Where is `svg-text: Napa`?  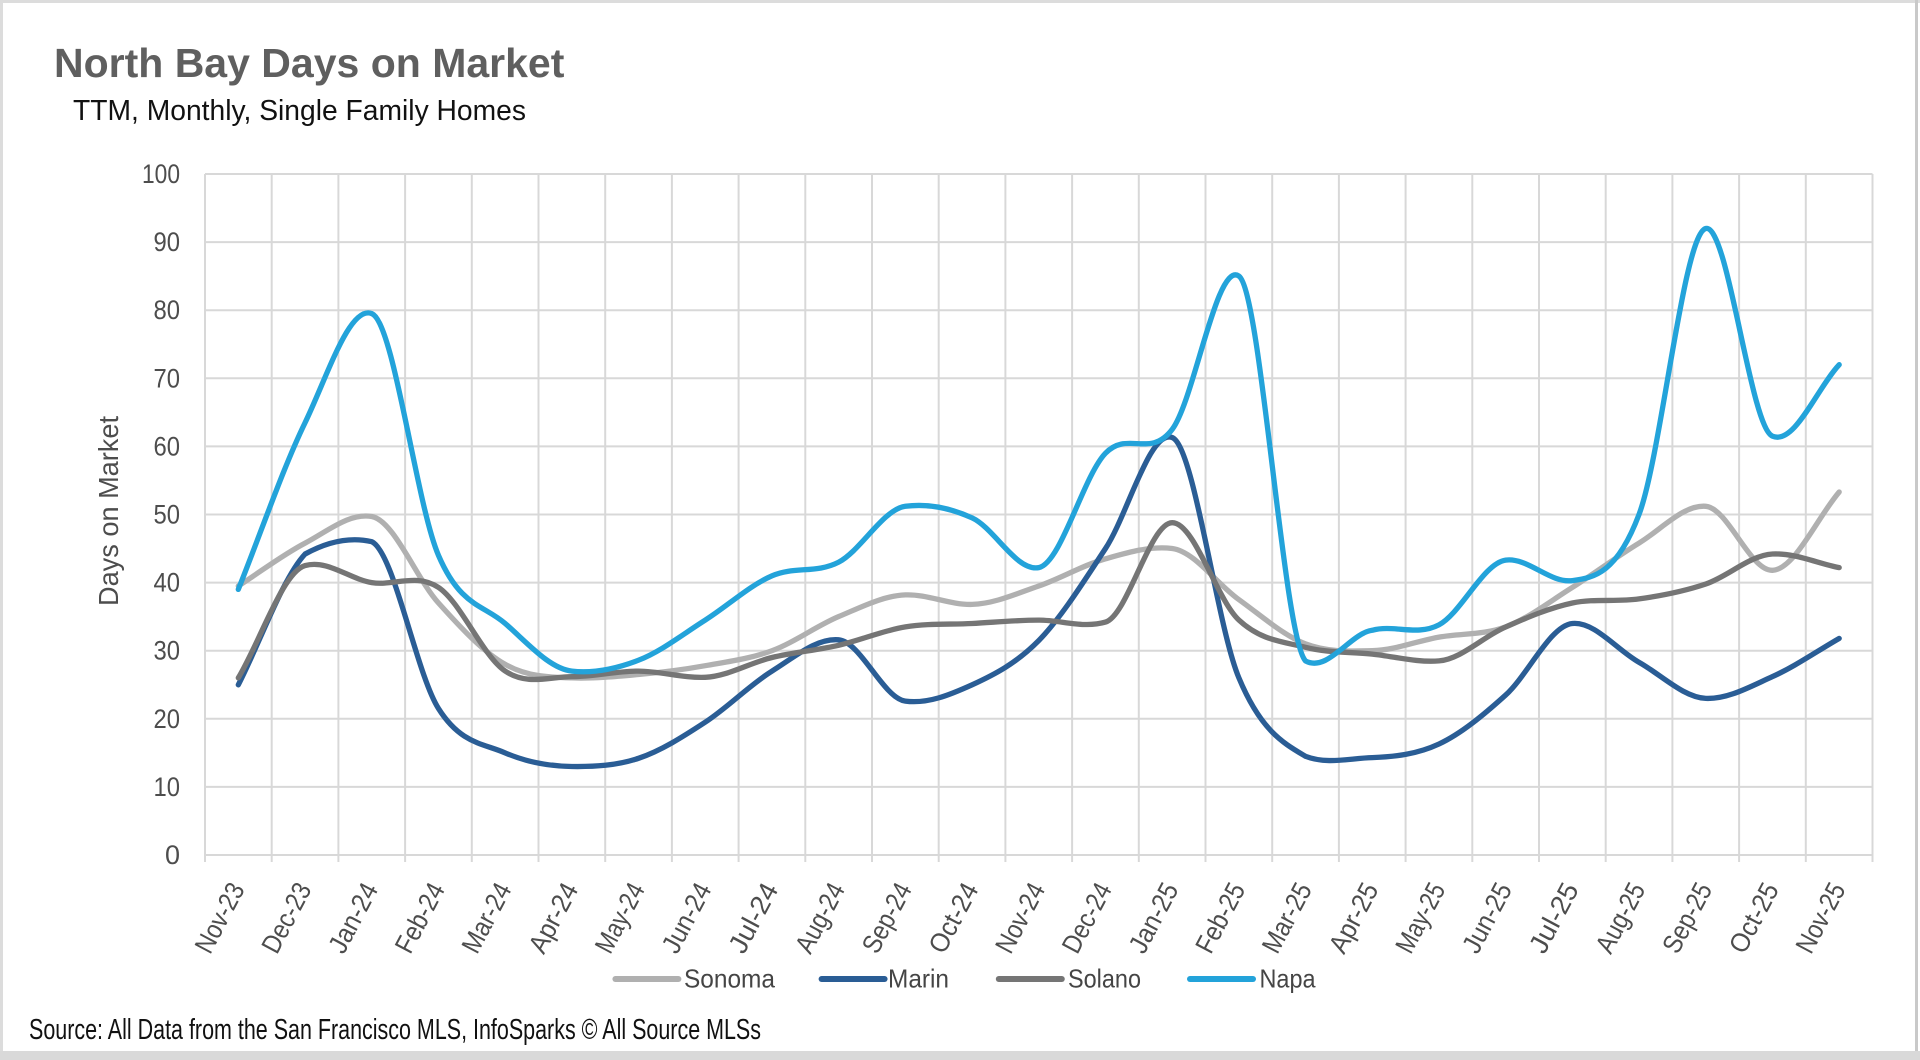 svg-text: Napa is located at coordinates (1288, 979).